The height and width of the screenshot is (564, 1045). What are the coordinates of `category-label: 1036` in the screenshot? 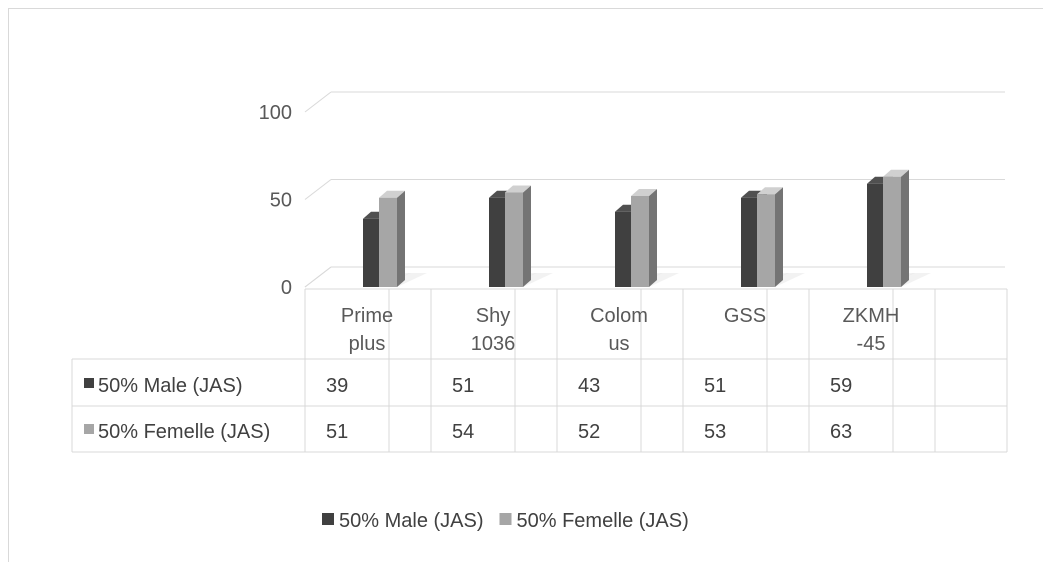 It's located at (493, 344).